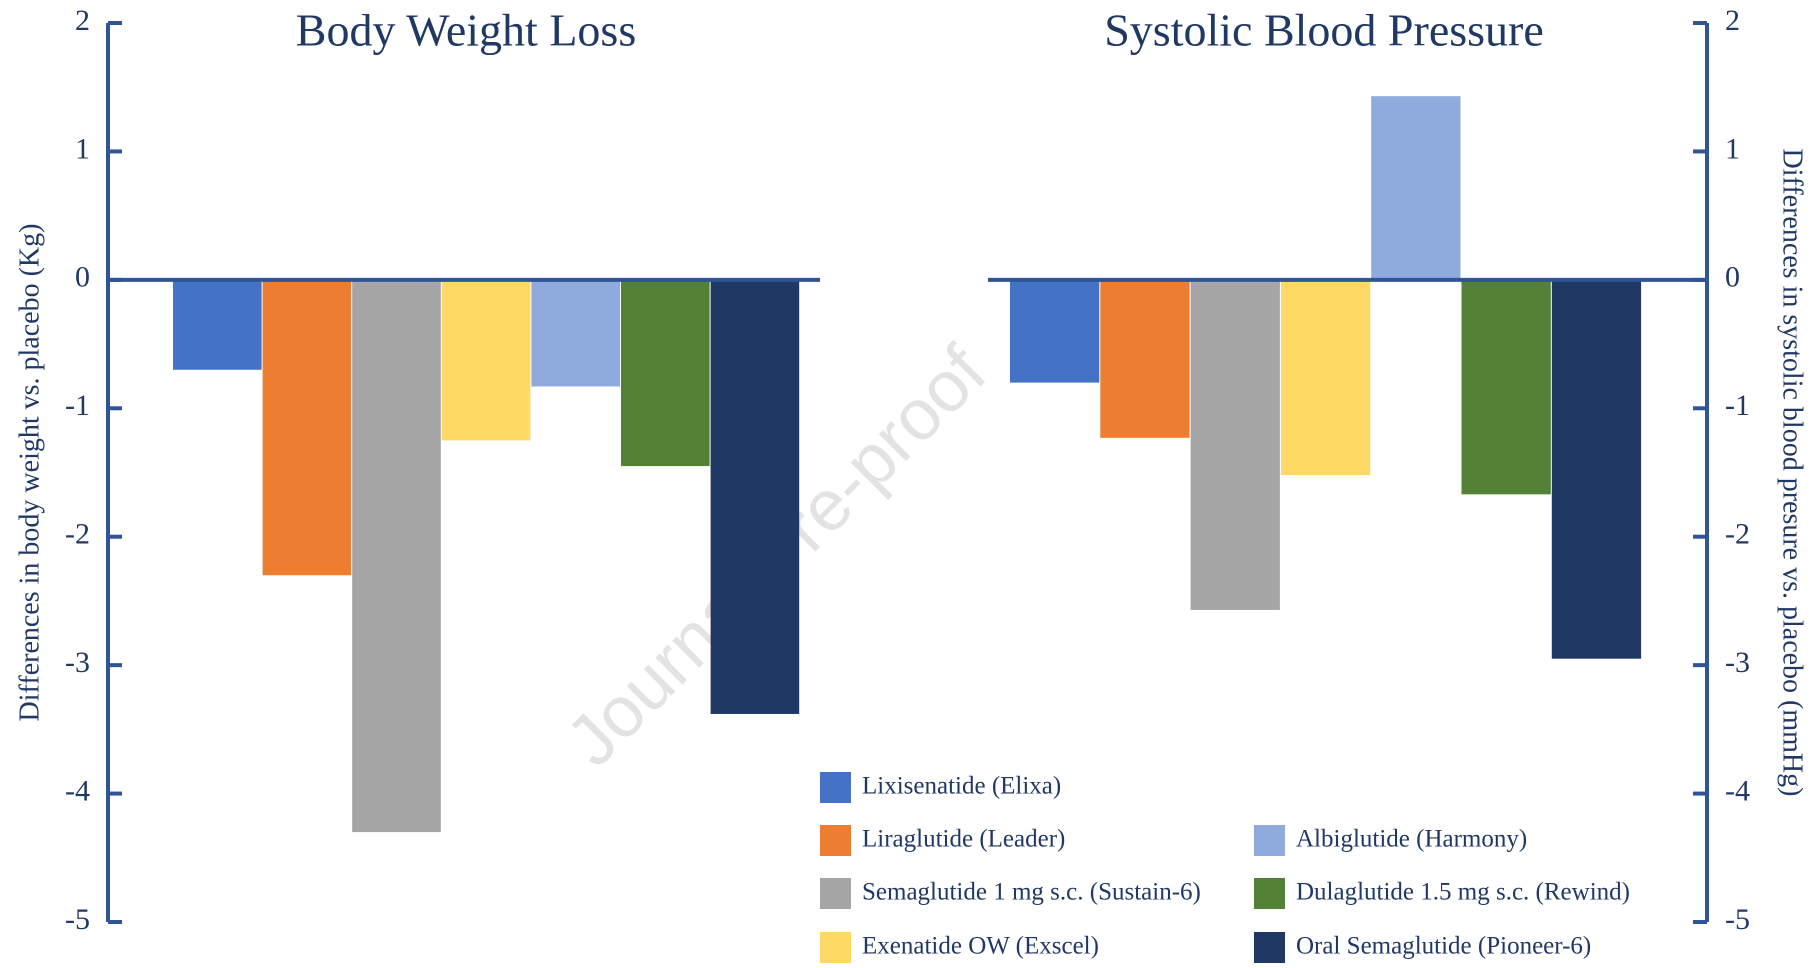  Describe the element at coordinates (1737, 534) in the screenshot. I see `y2-tick-label: -2` at that location.